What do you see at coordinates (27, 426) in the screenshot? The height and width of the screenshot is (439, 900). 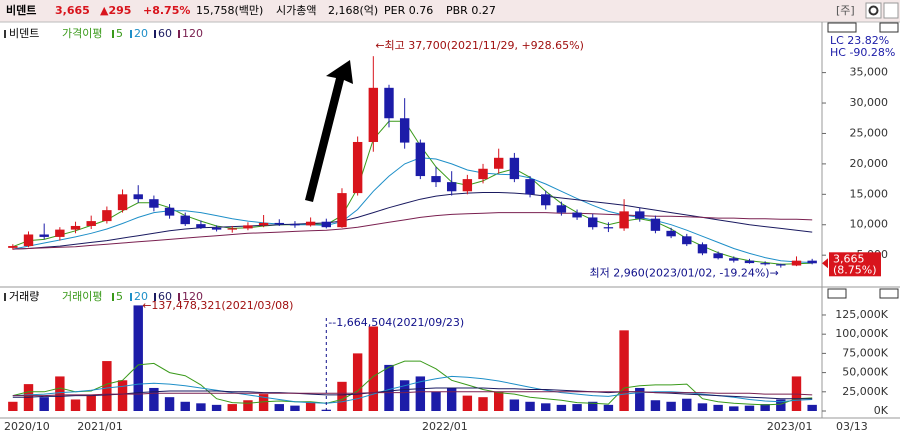 I see `x-tick-label: 2020/10` at bounding box center [27, 426].